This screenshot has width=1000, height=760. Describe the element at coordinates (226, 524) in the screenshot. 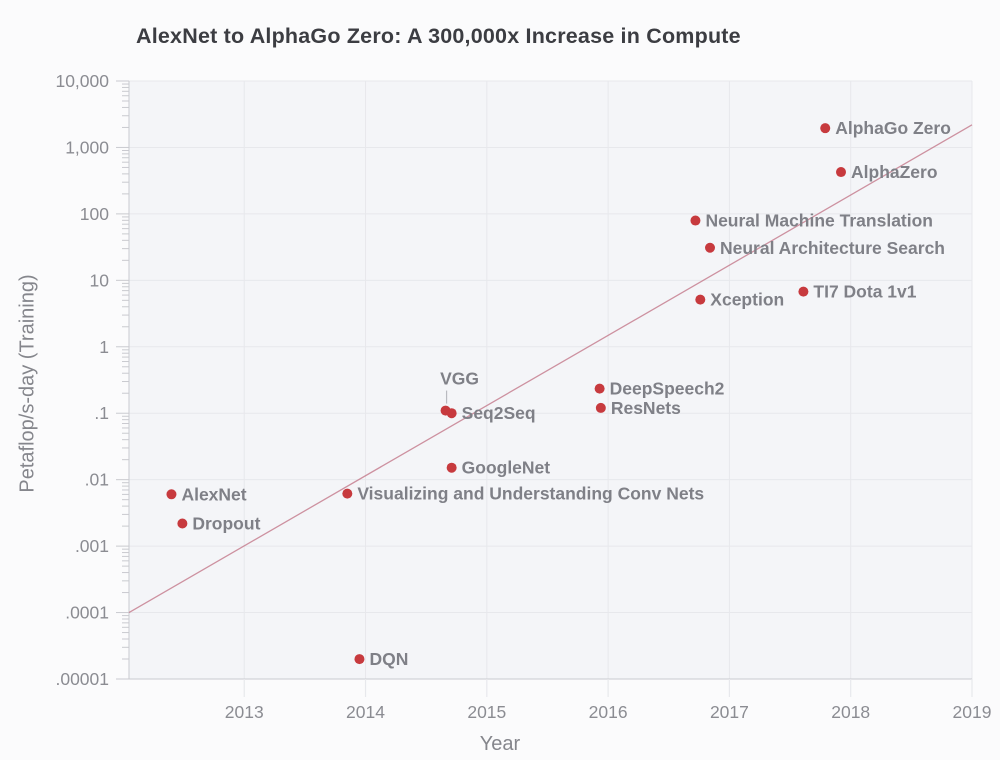

I see `data-point-label: Dropout` at that location.